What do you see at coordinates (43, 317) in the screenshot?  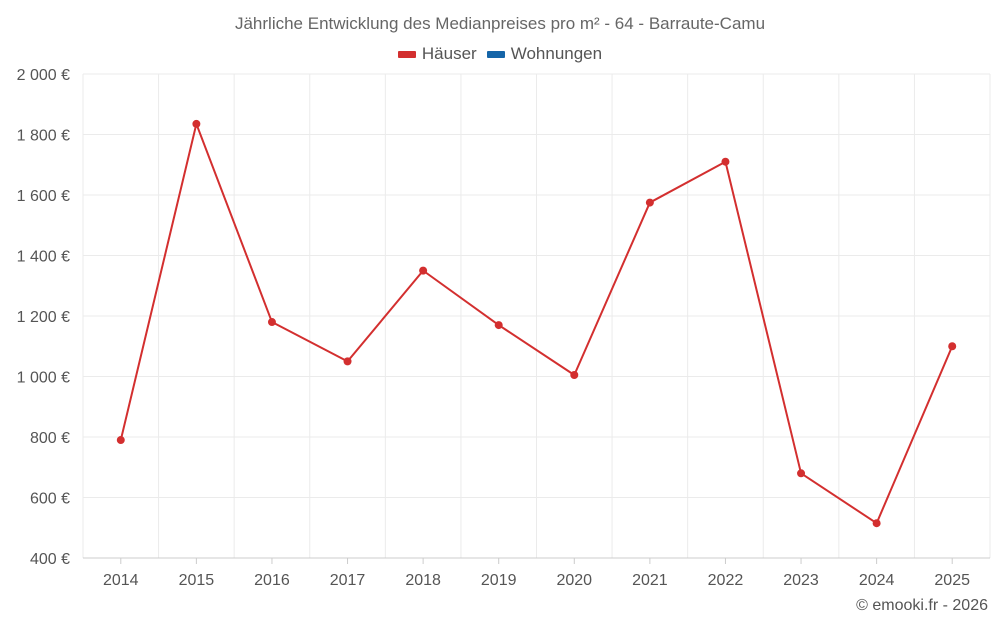 I see `y-tick-label: 1 200 €` at bounding box center [43, 317].